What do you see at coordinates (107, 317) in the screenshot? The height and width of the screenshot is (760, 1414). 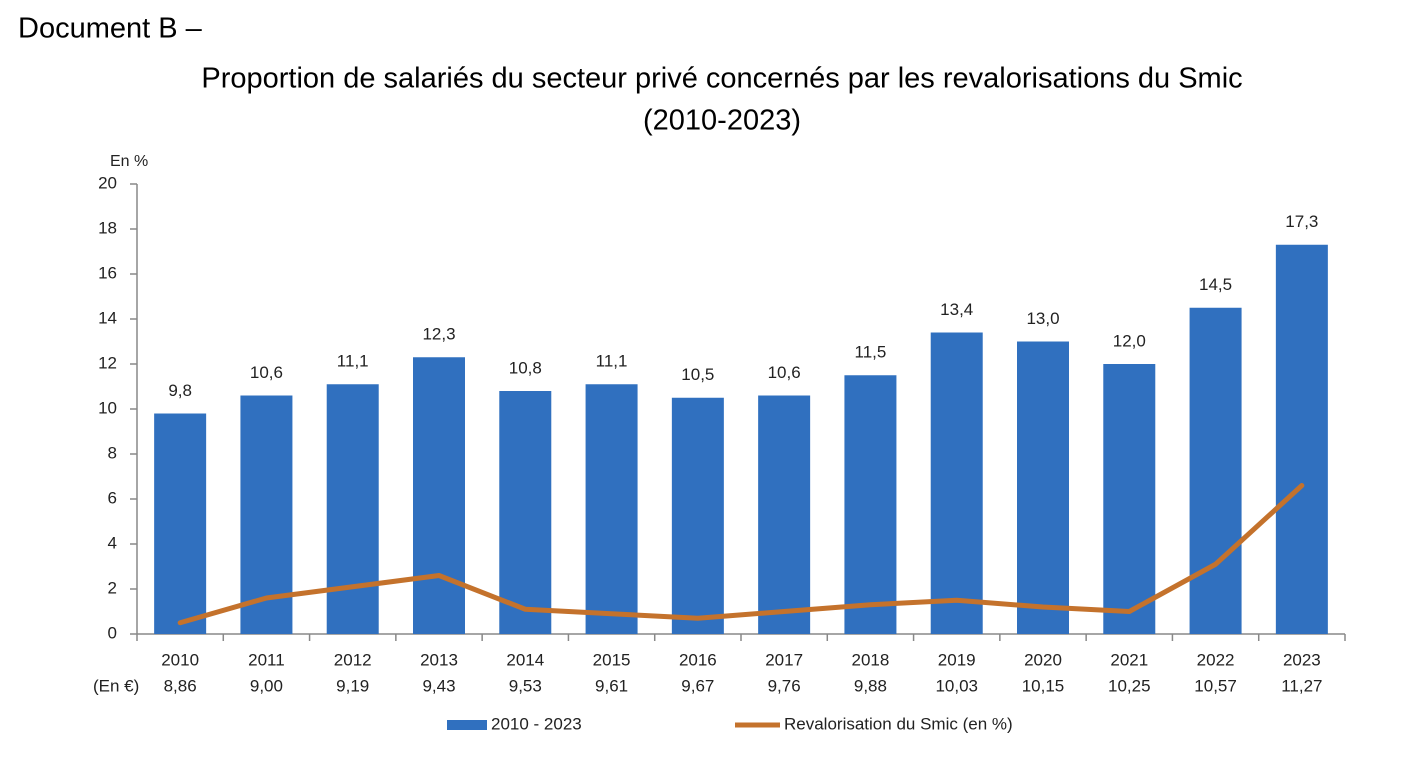 I see `y-tick-label: 14` at bounding box center [107, 317].